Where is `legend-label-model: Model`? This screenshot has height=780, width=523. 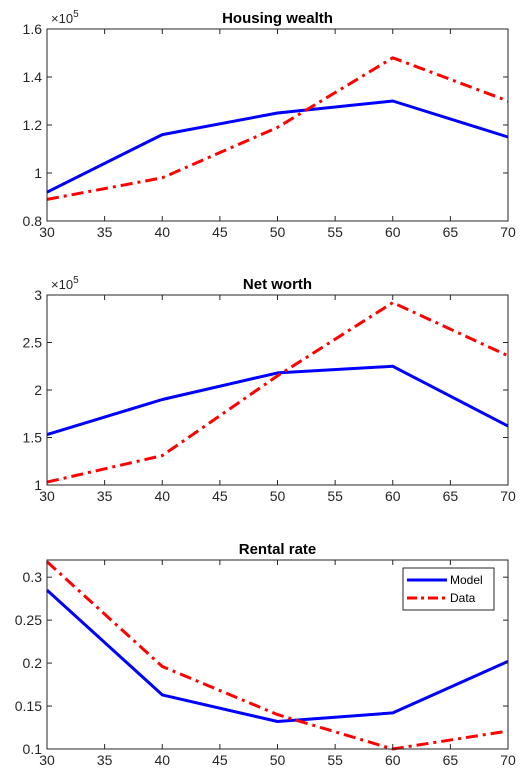
legend-label-model: Model is located at coordinates (466, 580).